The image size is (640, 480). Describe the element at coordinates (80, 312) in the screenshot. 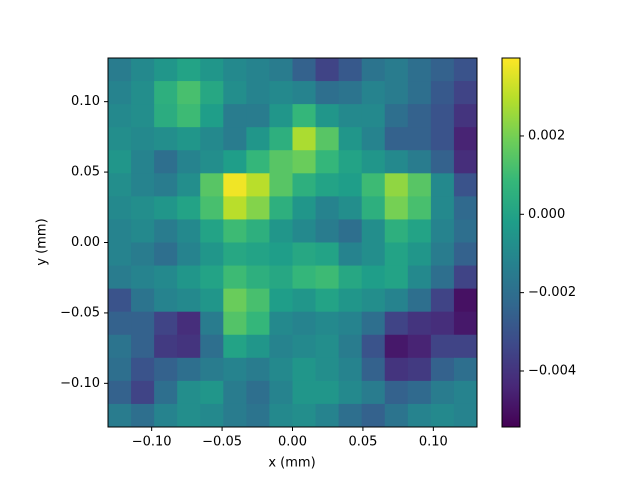

I see `y-tick-label: −0.05` at that location.